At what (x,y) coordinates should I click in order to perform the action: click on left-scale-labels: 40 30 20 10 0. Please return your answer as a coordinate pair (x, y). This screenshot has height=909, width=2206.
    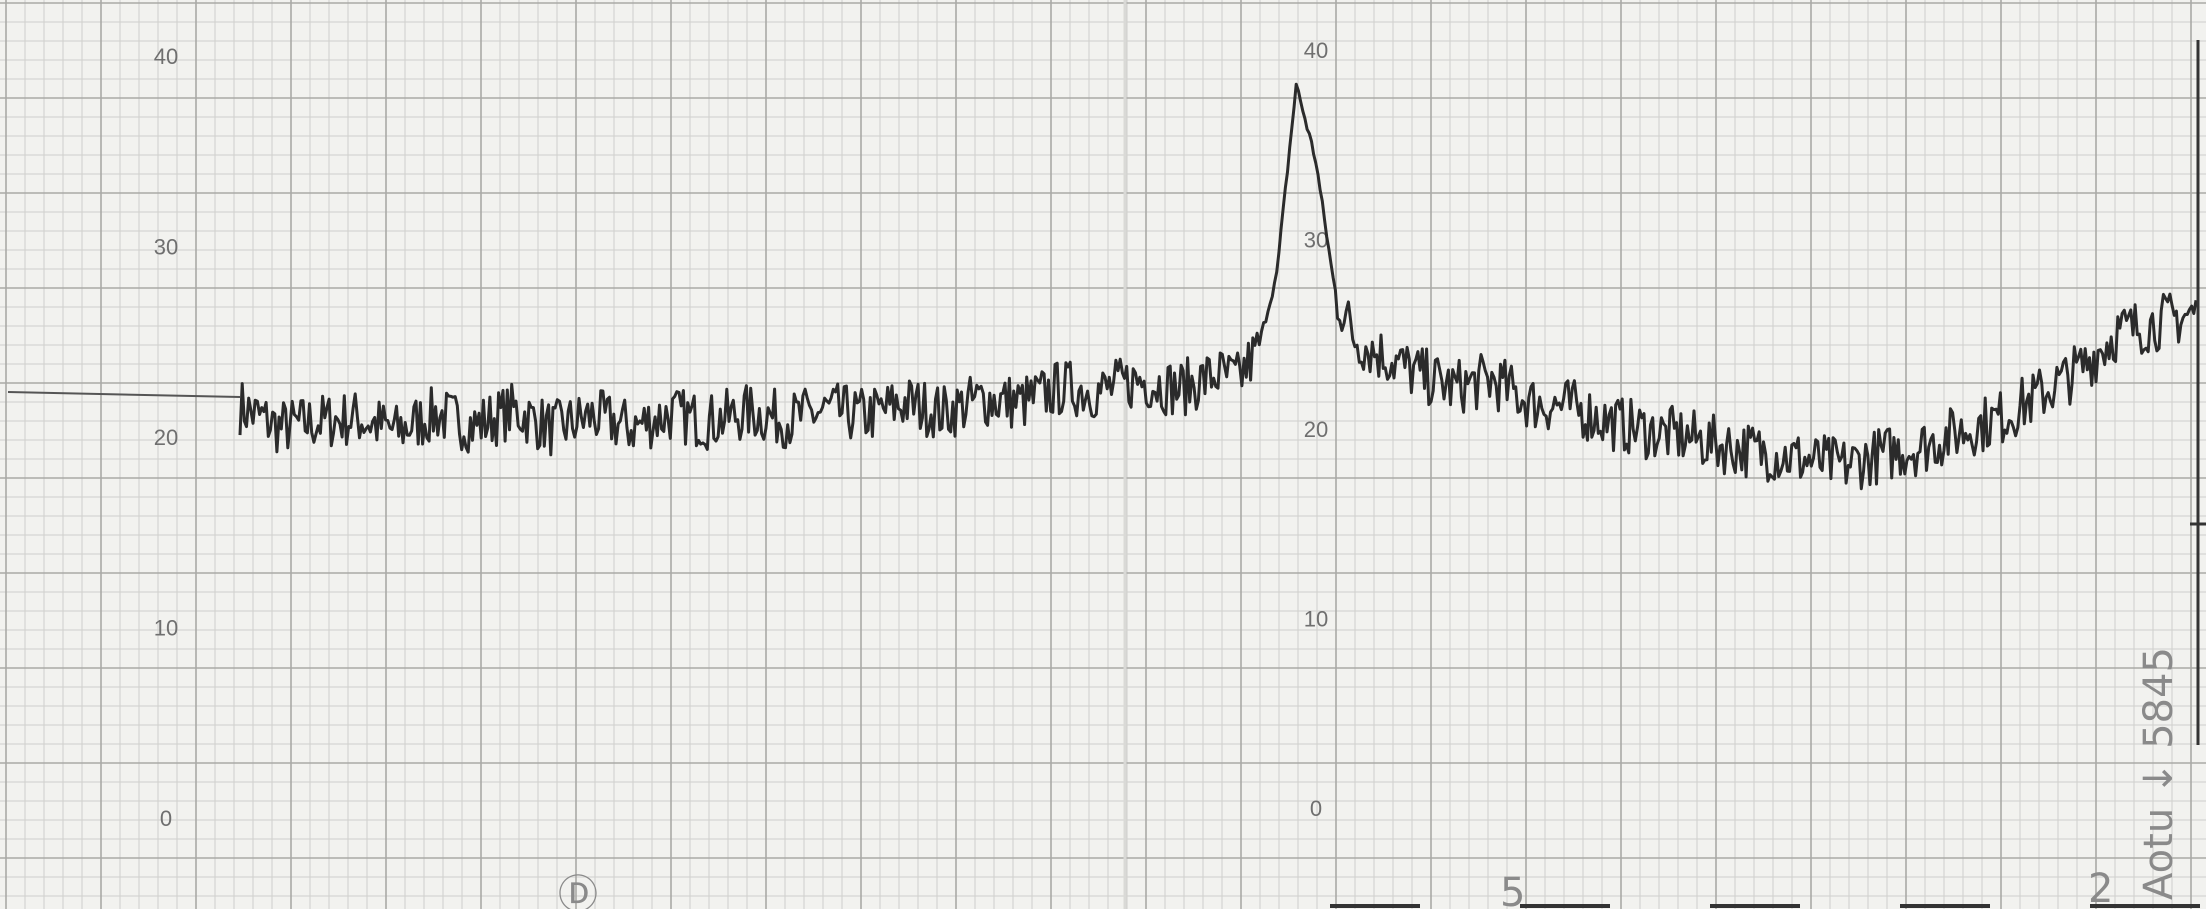
    Looking at the image, I should click on (166, 437).